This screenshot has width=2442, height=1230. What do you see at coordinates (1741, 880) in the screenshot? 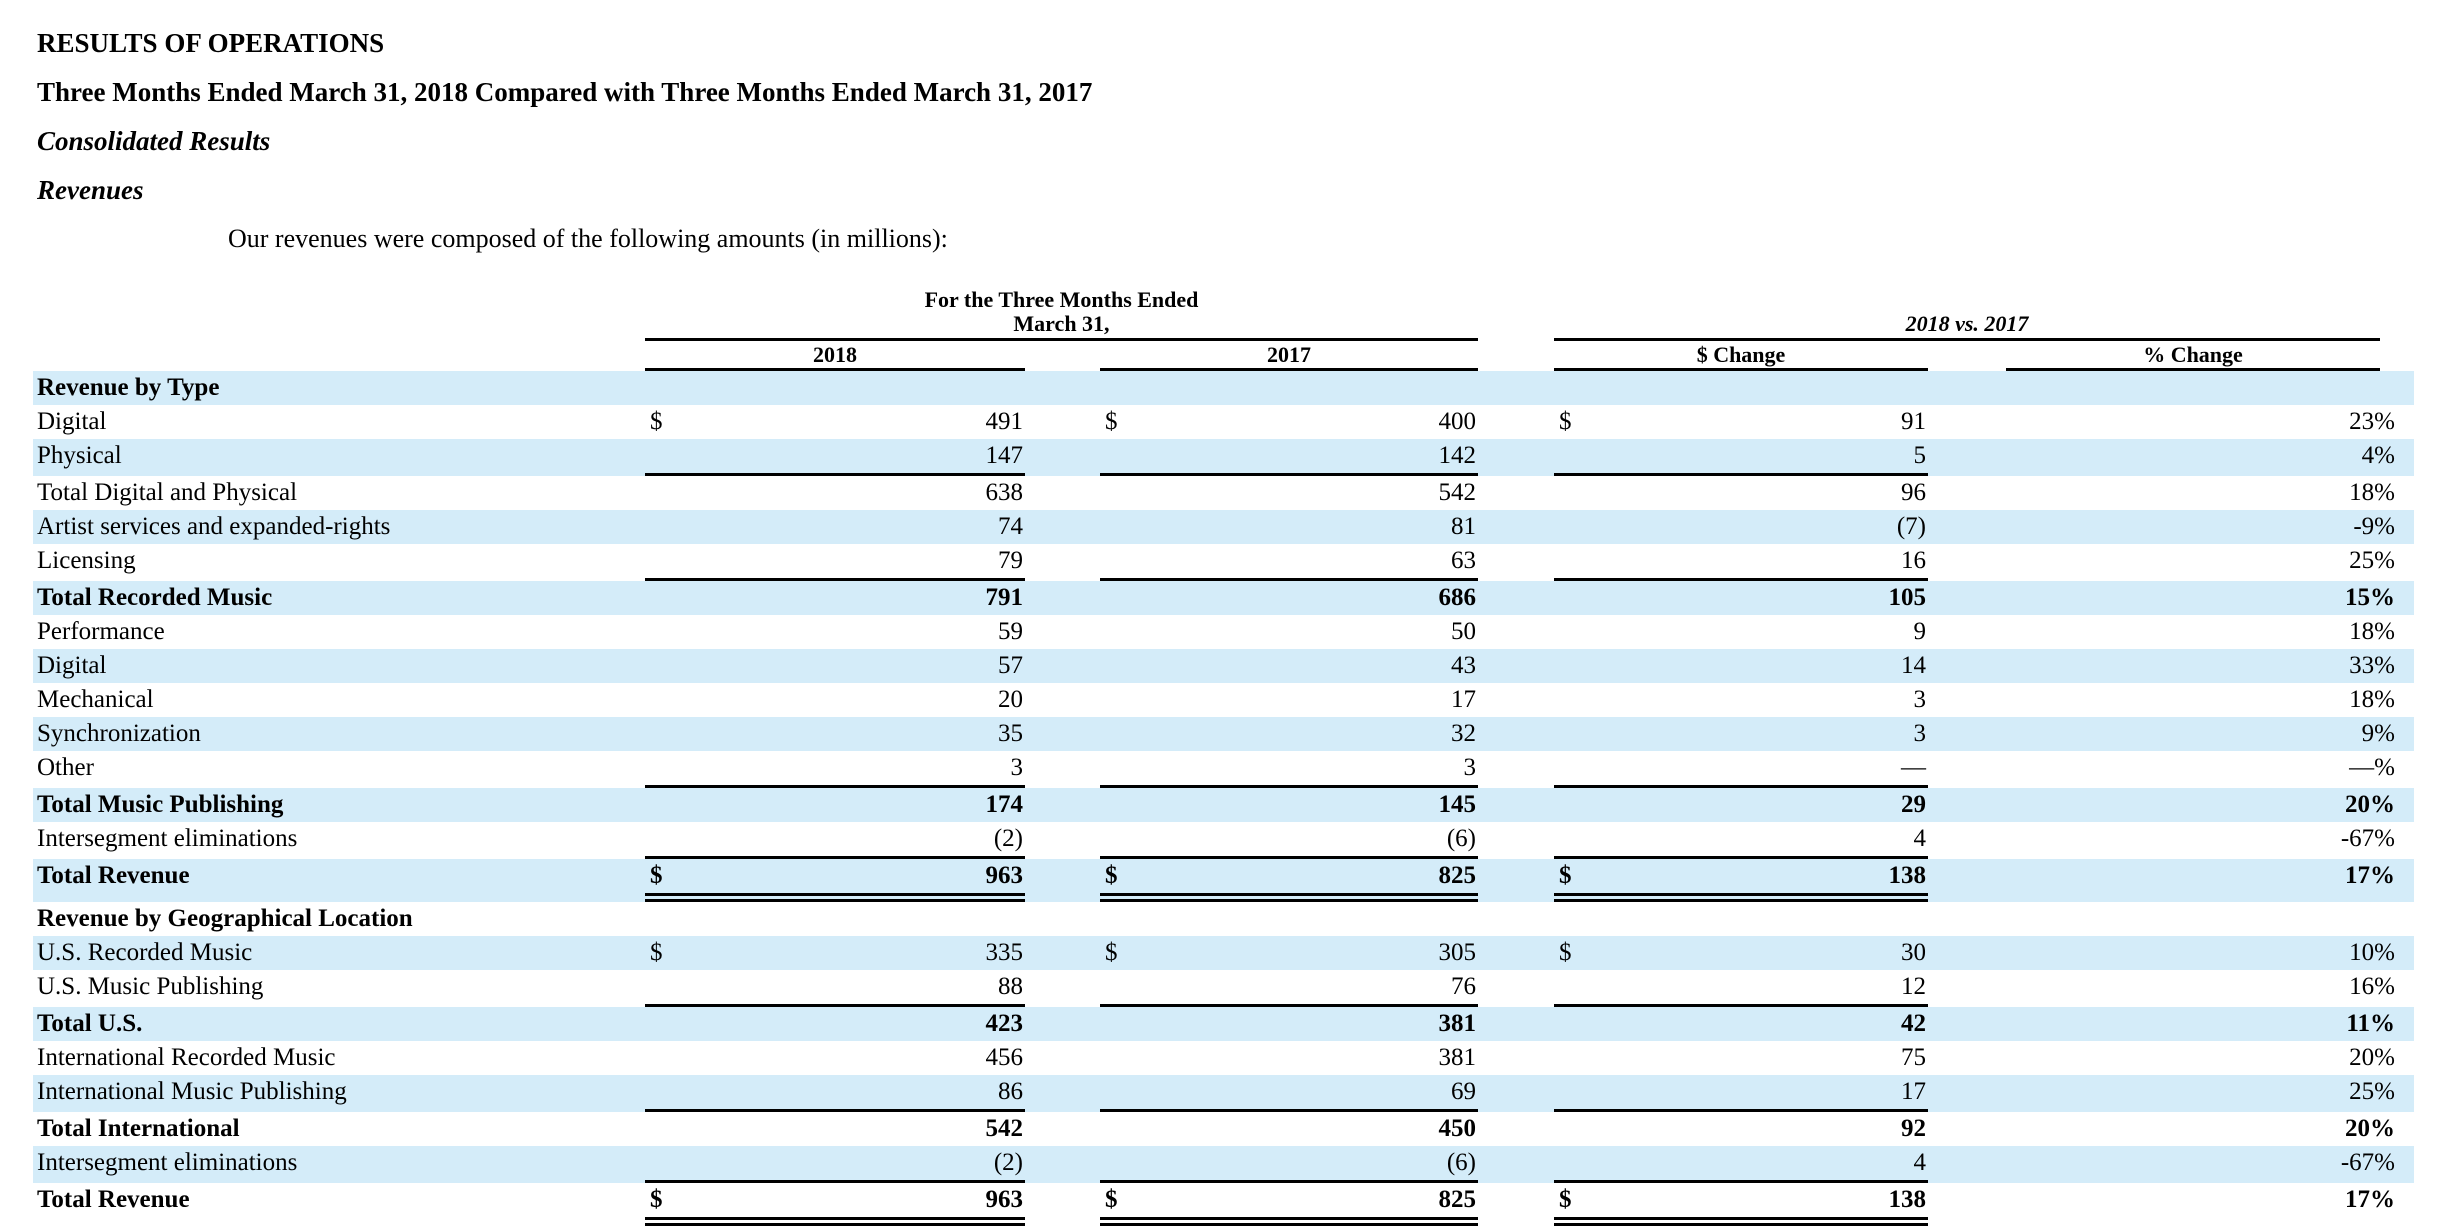
I see `cell-dollar-change: $138` at bounding box center [1741, 880].